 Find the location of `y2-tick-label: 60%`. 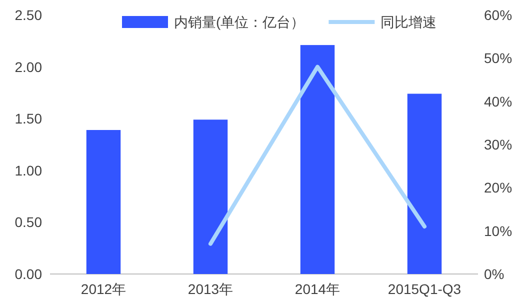

y2-tick-label: 60% is located at coordinates (498, 15).